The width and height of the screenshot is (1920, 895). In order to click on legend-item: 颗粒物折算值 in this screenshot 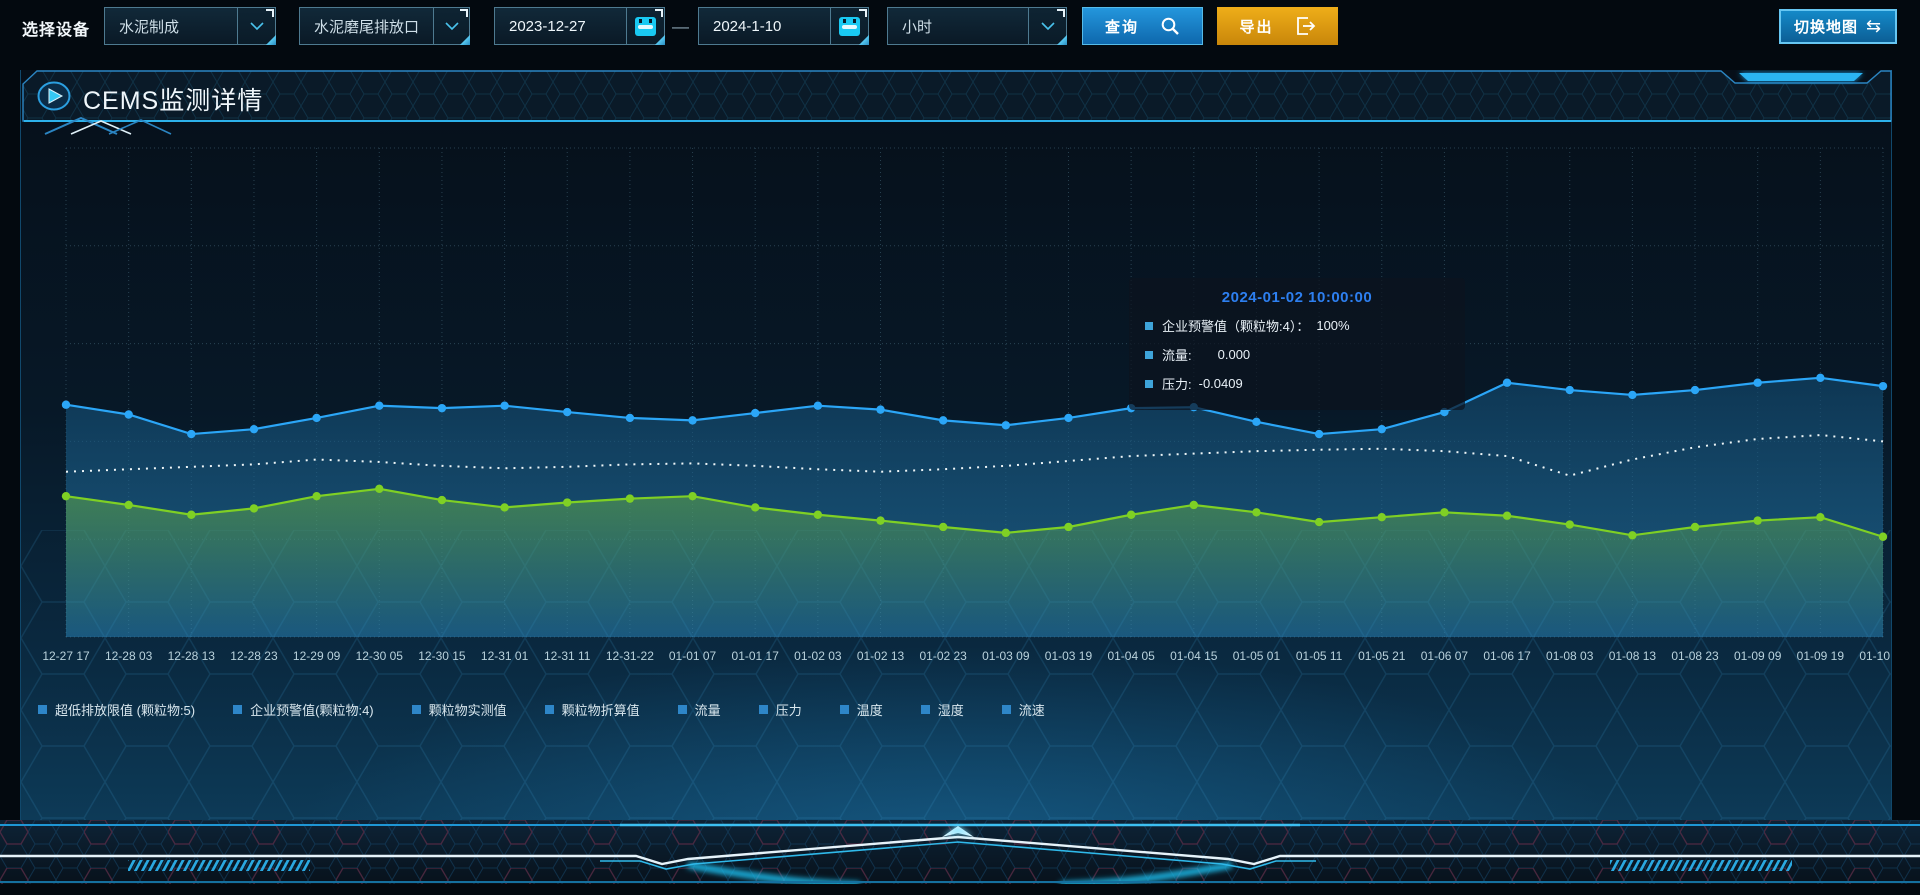, I will do `click(592, 709)`.